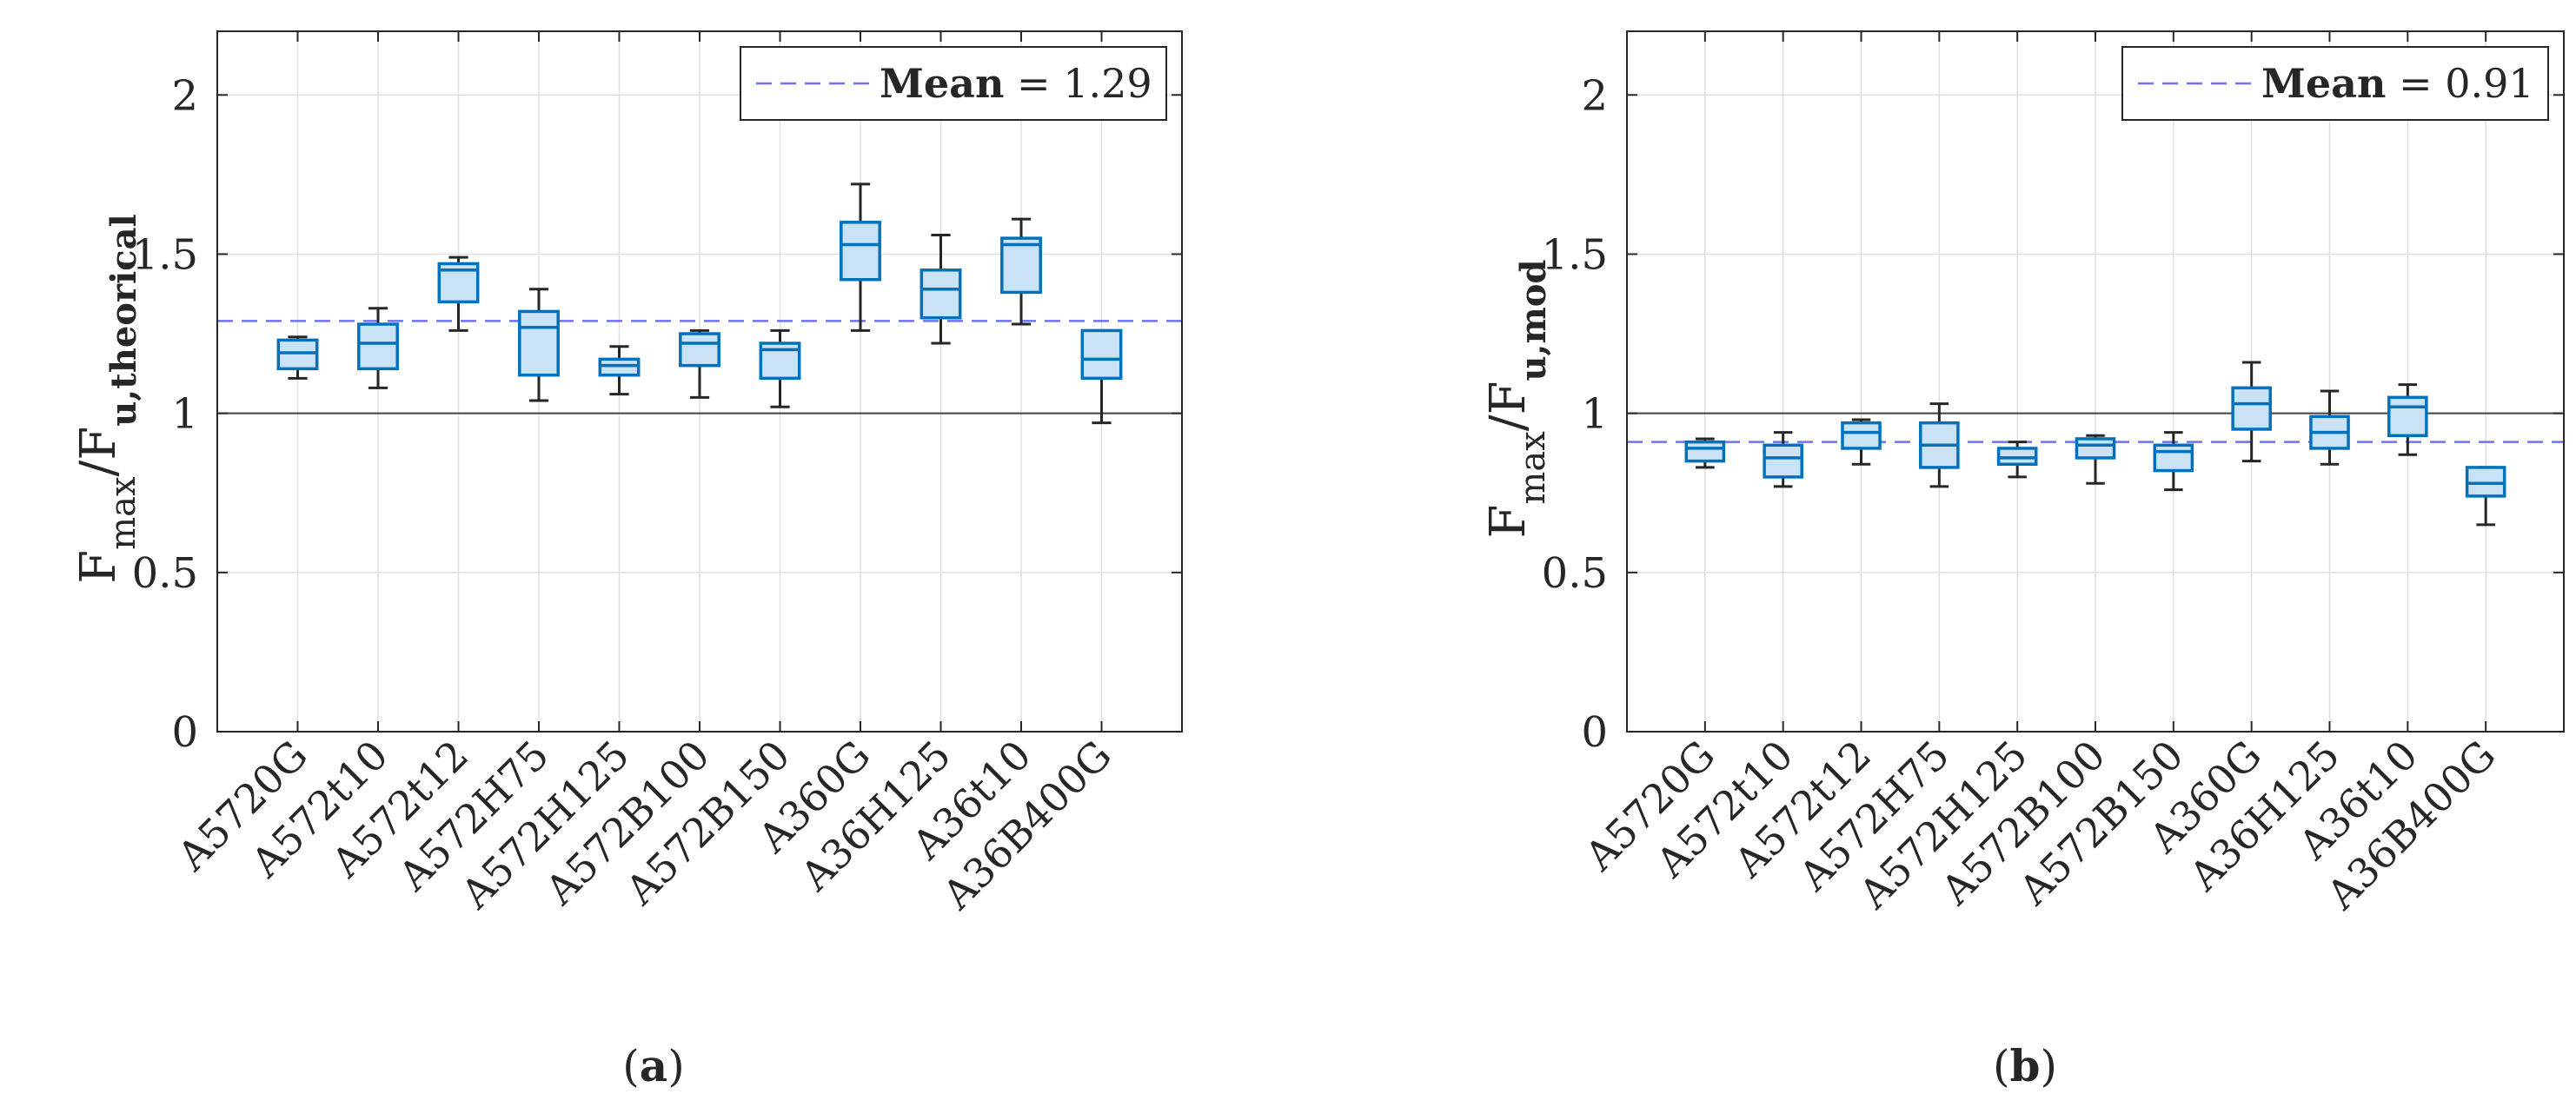 Image resolution: width=2576 pixels, height=1114 pixels. I want to click on legend-mean-value: 0.91, so click(2489, 83).